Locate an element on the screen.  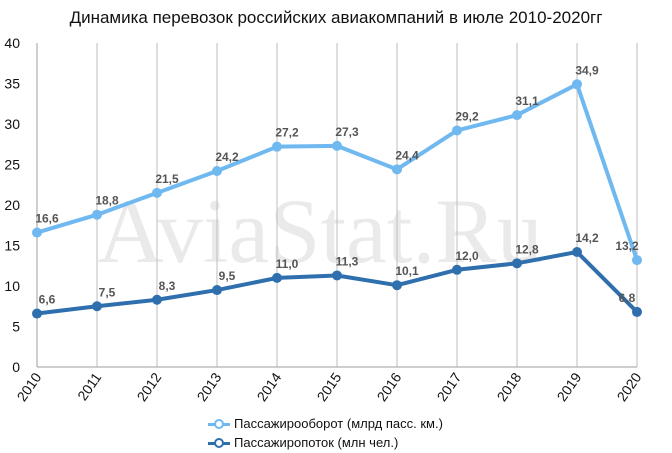
y-tick-40: 40 is located at coordinates (12, 43).